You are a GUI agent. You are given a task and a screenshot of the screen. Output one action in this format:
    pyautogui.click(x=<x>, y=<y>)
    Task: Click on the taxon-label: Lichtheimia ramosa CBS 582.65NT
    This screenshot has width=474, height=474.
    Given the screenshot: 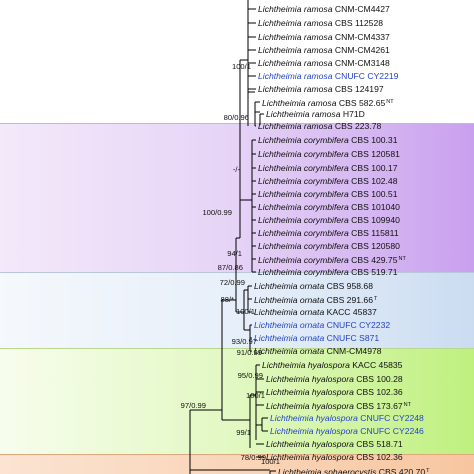 What is the action you would take?
    pyautogui.click(x=328, y=102)
    